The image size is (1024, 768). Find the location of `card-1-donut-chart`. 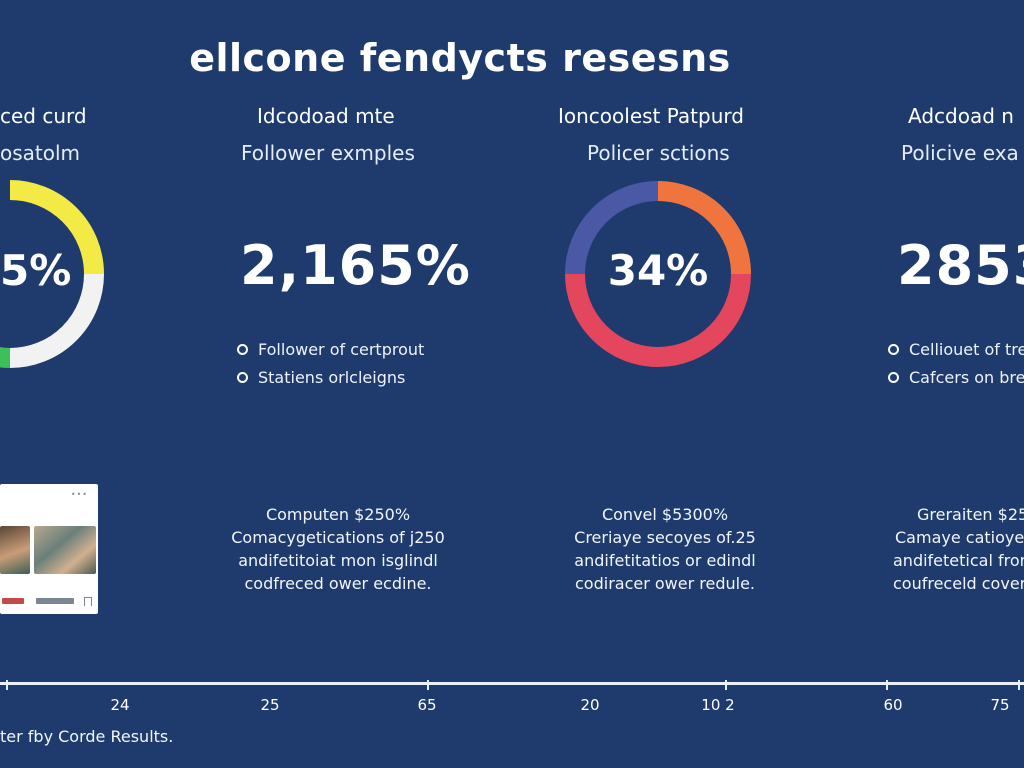

card-1-donut-chart is located at coordinates (52, 274).